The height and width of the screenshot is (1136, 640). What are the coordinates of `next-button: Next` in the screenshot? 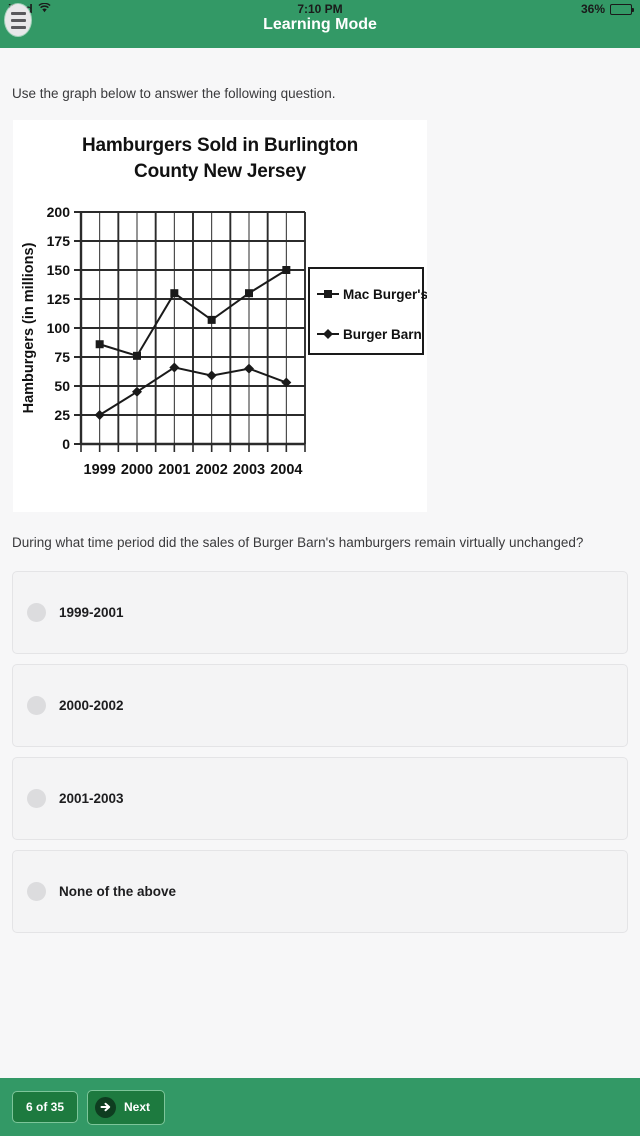 It's located at (126, 1107).